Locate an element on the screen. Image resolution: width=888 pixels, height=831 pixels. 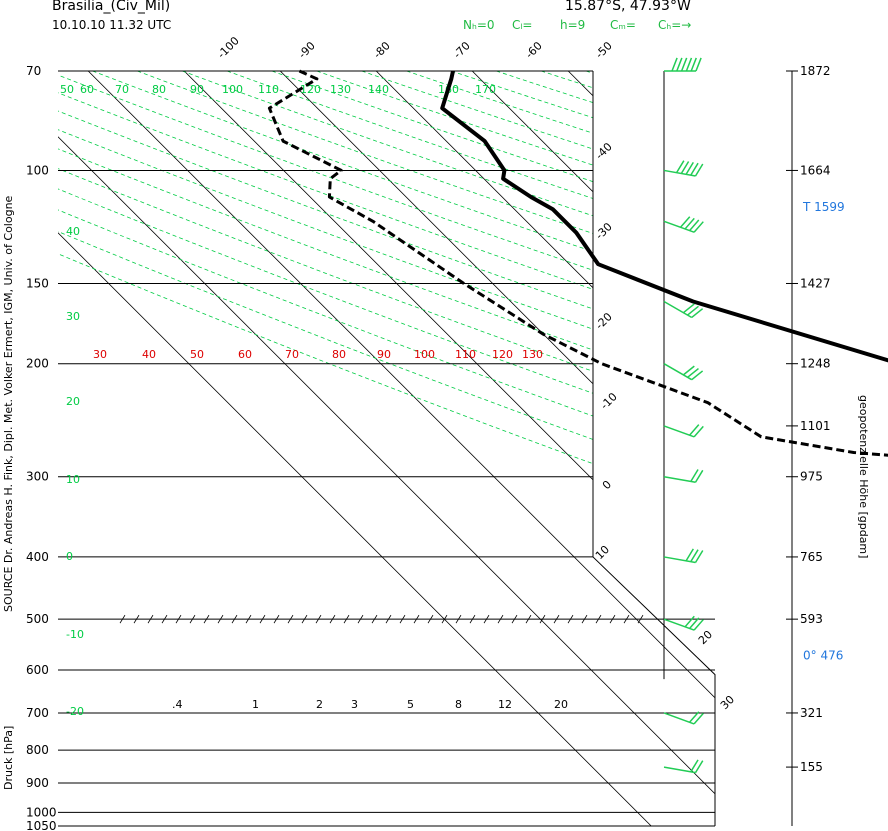
moist-adiabat-label: 70 is located at coordinates (292, 354).